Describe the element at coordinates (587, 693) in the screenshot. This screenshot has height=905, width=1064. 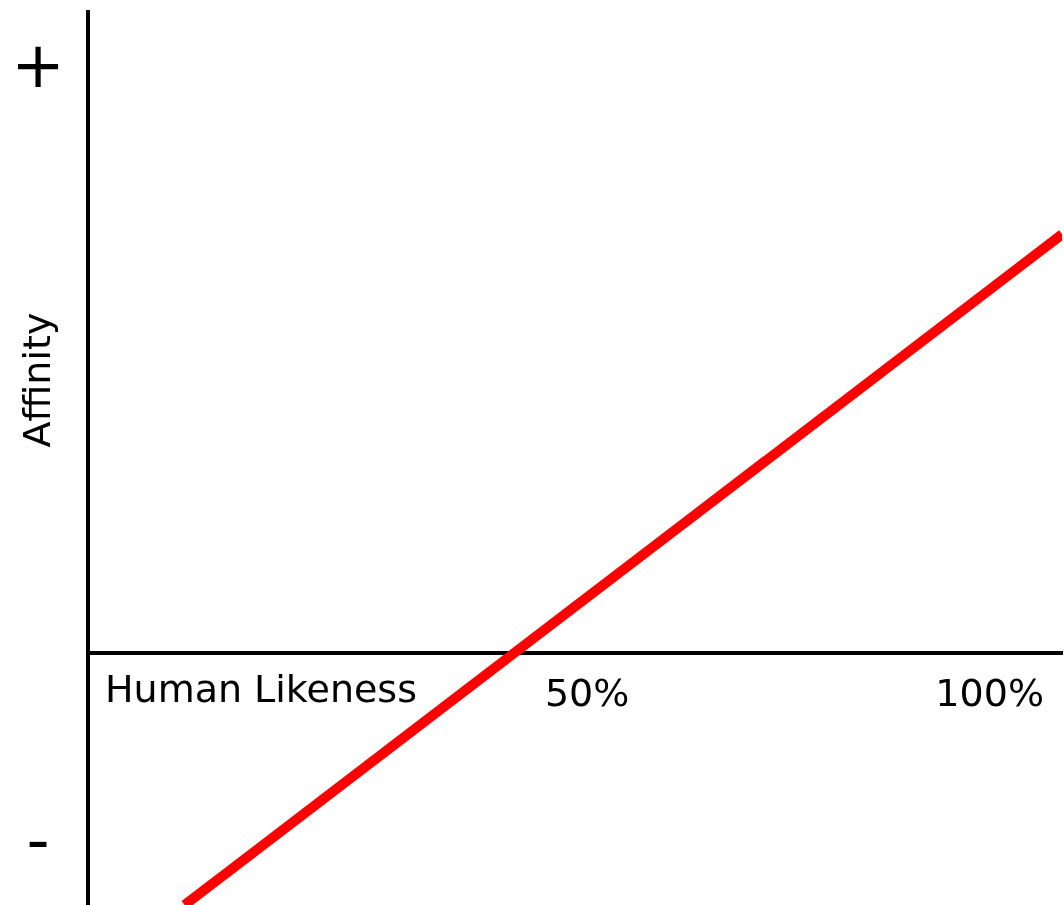
I see `x-tick-label: 50%` at that location.